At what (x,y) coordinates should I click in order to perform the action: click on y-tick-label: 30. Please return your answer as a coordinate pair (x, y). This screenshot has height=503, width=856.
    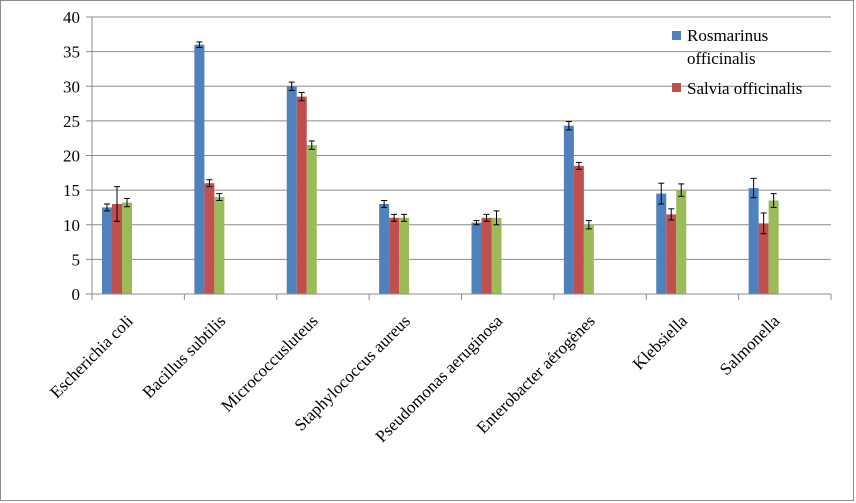
    Looking at the image, I should click on (71, 86).